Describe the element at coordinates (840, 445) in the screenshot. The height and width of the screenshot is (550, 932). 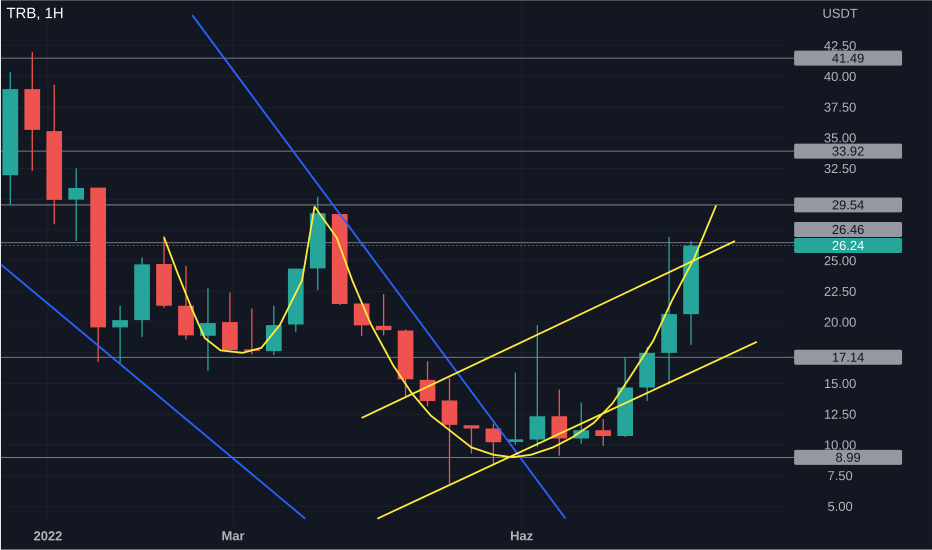
I see `y-tick-label: 10.00` at that location.